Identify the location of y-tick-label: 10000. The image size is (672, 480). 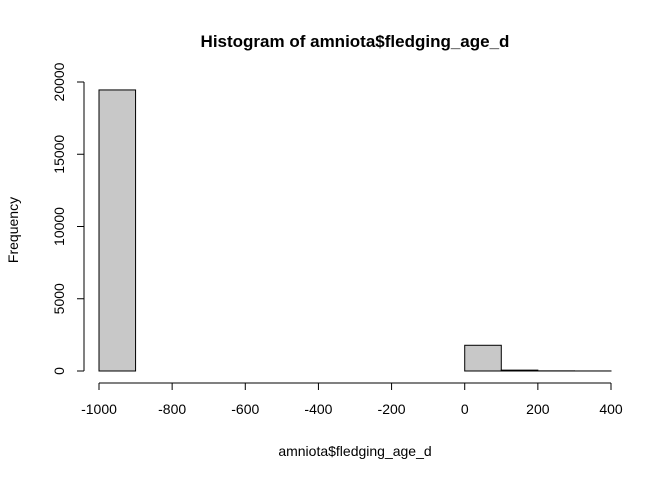
(59, 226).